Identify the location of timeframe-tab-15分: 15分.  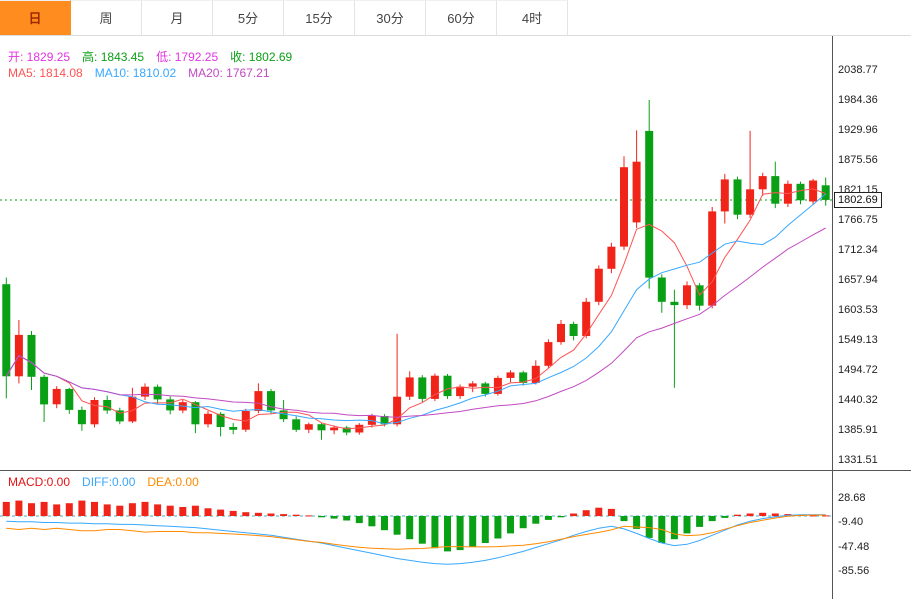
(319, 17).